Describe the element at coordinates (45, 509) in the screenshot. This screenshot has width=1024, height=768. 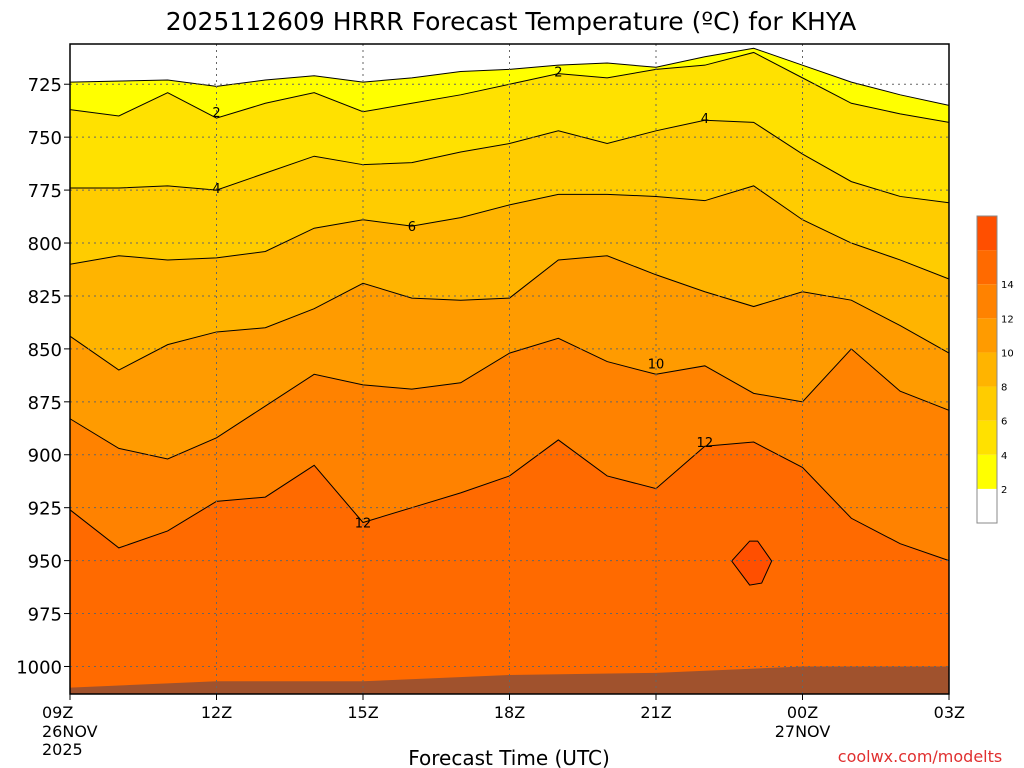
I see `y-tick-label: 925` at that location.